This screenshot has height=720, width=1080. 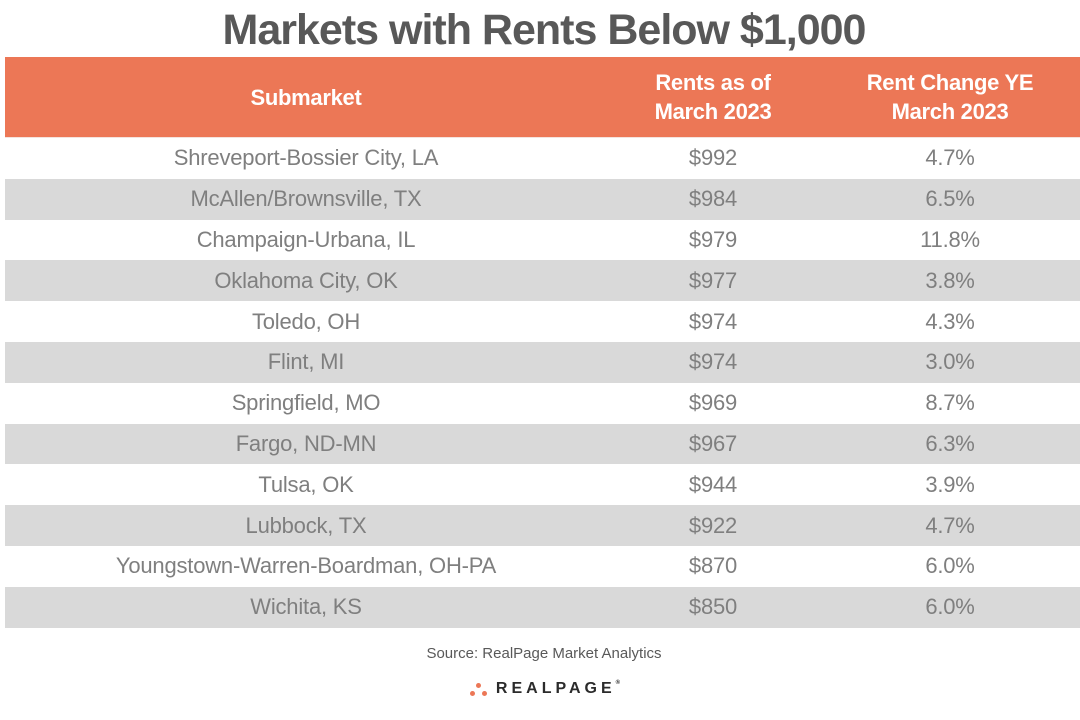 What do you see at coordinates (950, 82) in the screenshot?
I see `header-change-line1: Rent Change YE` at bounding box center [950, 82].